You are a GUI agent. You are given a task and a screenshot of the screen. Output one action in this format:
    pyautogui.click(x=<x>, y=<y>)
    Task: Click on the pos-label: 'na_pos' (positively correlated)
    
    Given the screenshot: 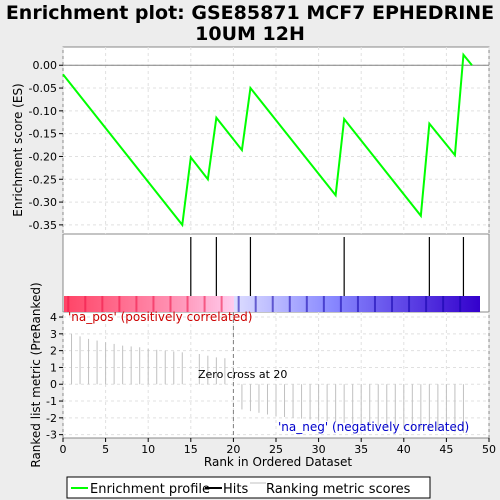 What is the action you would take?
    pyautogui.click(x=160, y=317)
    